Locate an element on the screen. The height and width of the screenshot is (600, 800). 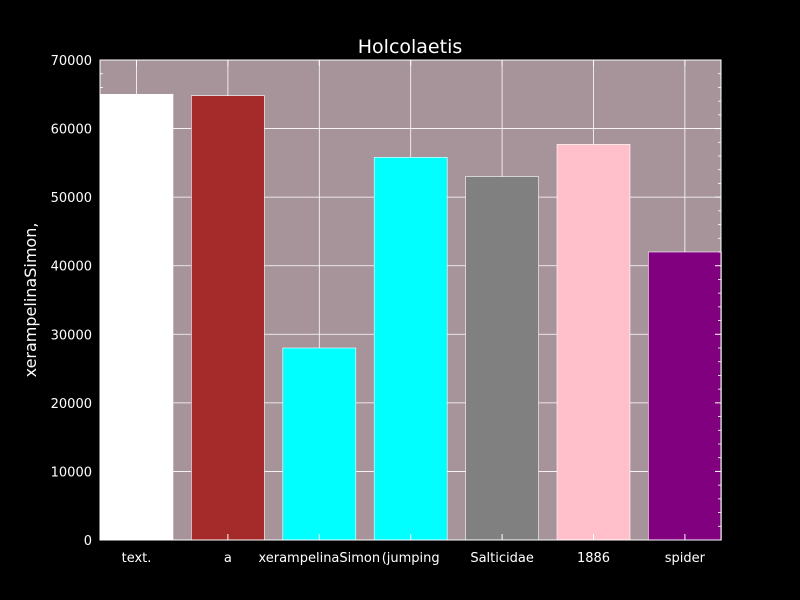
y-axis-label: xerampelinaSimon, is located at coordinates (30, 300).